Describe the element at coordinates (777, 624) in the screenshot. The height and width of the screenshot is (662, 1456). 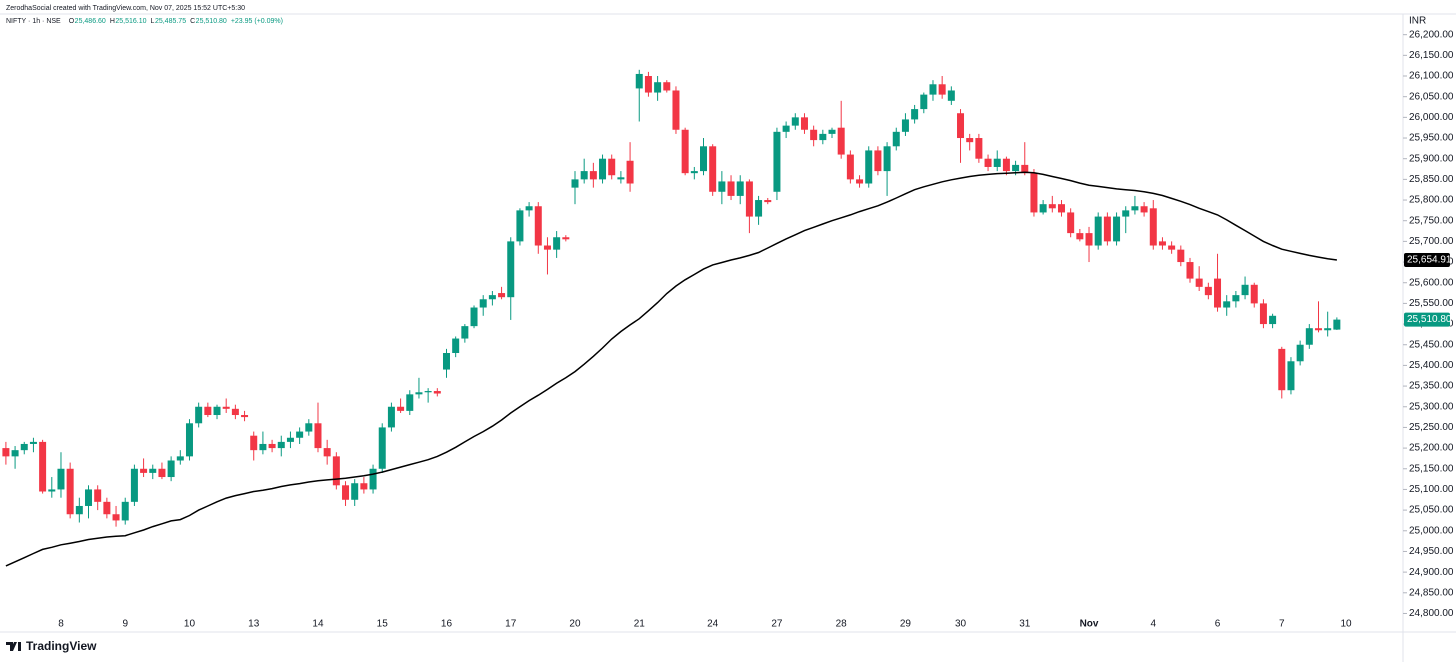
I see `x-tick-label: 27` at that location.